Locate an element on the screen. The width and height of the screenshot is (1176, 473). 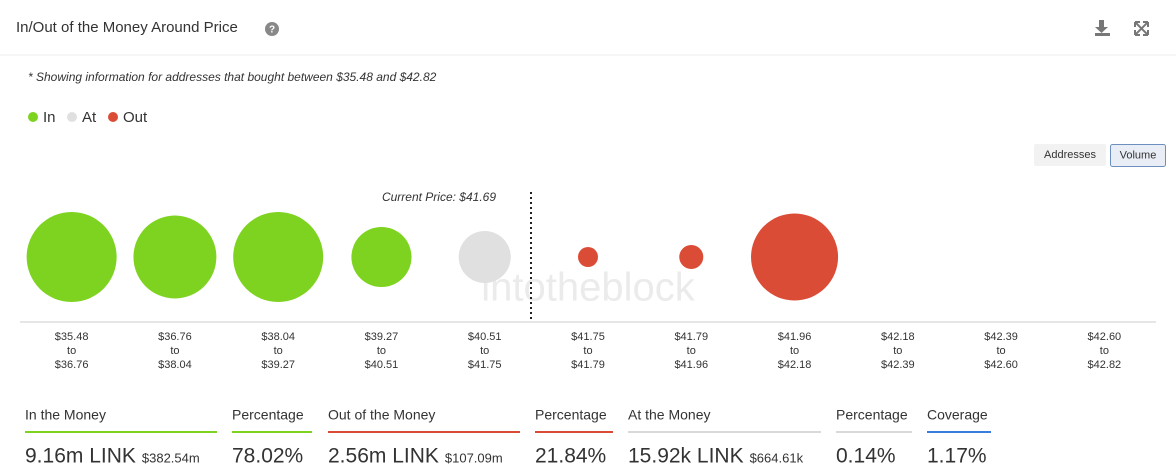
summary-subvalue: $664.61k is located at coordinates (777, 457).